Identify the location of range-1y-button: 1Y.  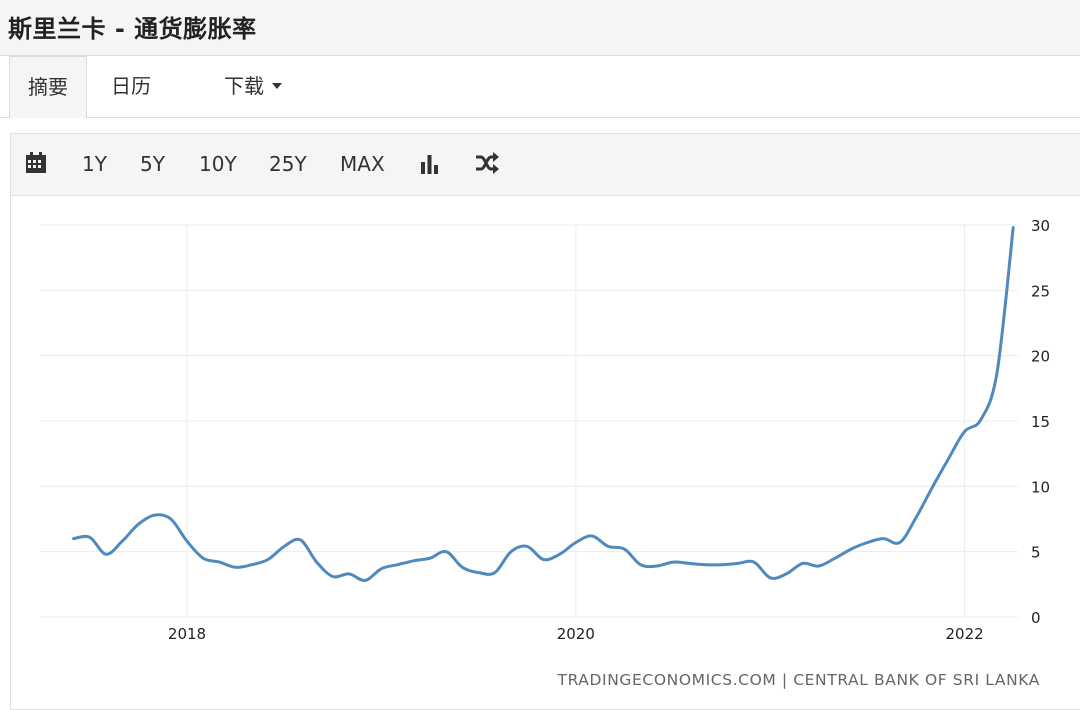
(94, 164).